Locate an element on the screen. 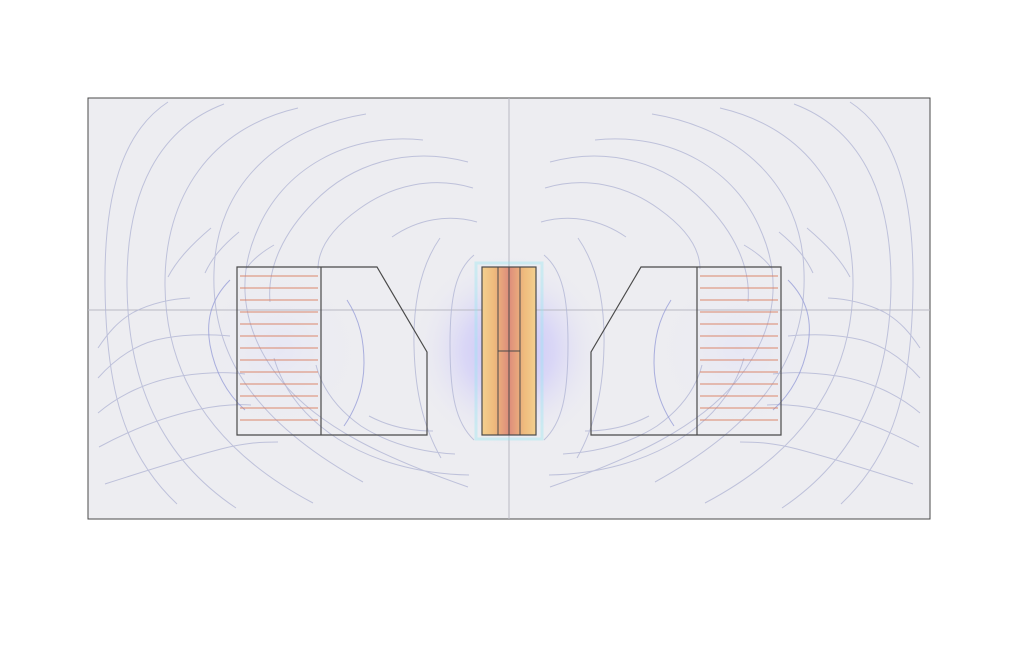 The image size is (1018, 653). stronger-field-lines is located at coordinates (509, 353).